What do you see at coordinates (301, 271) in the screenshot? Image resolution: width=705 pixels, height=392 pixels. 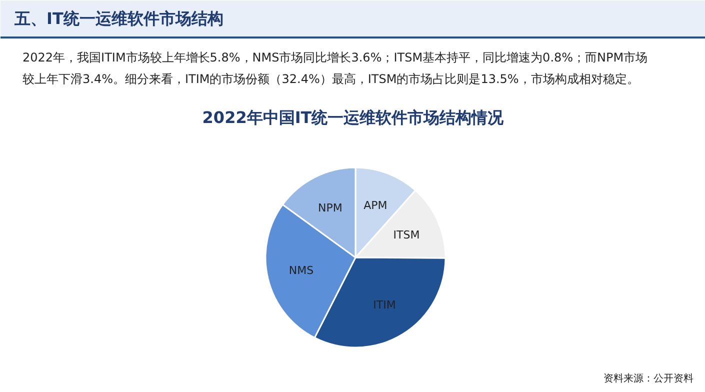 I see `slice-label: NMS` at bounding box center [301, 271].